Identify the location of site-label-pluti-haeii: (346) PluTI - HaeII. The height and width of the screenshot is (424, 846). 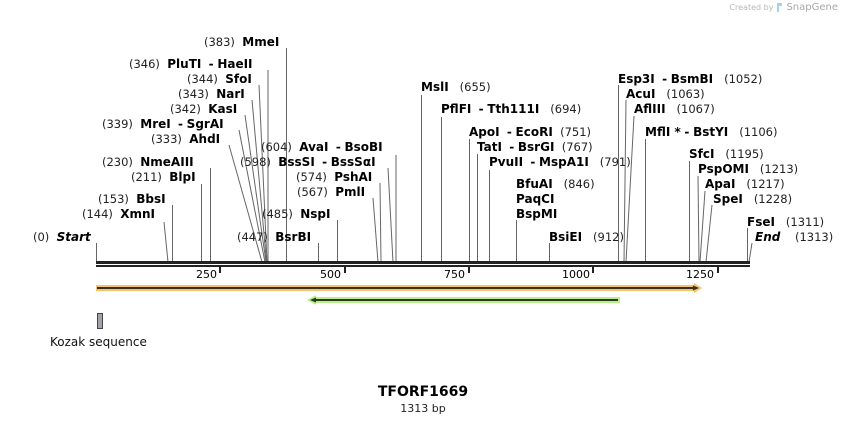
(191, 64).